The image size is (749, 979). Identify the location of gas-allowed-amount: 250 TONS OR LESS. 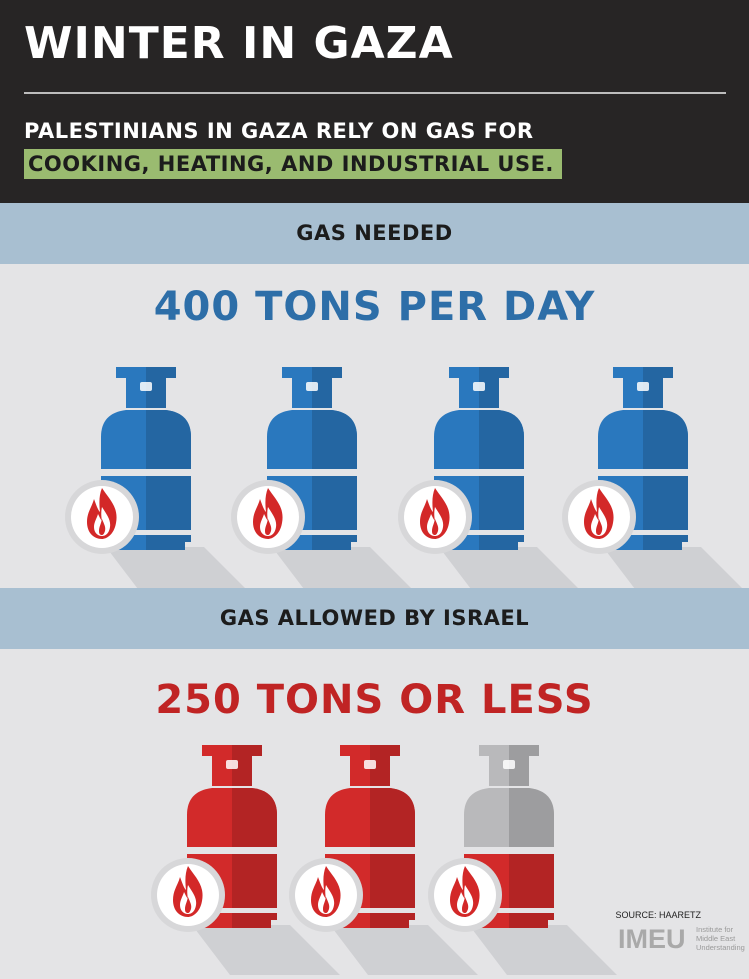
(374, 700).